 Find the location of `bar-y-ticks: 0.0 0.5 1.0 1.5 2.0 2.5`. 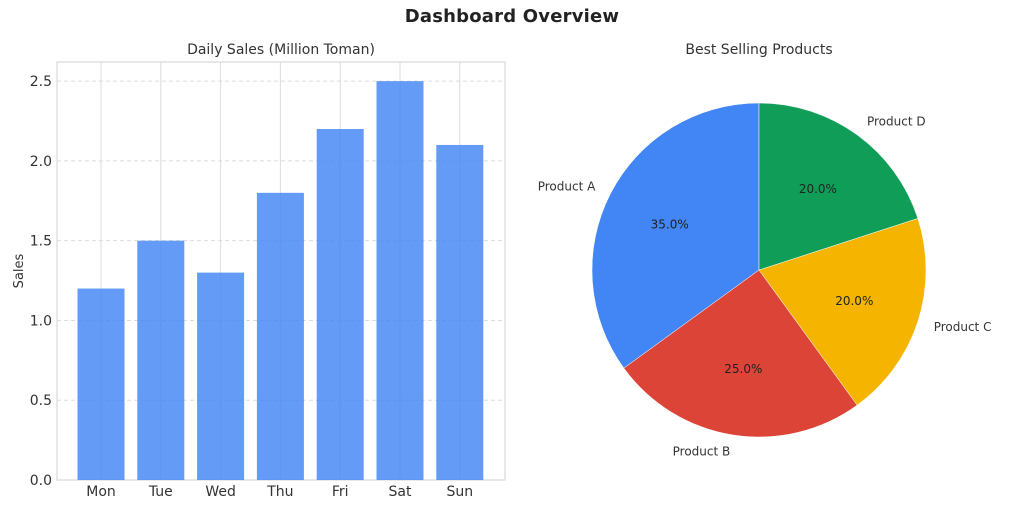

bar-y-ticks: 0.0 0.5 1.0 1.5 2.0 2.5 is located at coordinates (41, 281).